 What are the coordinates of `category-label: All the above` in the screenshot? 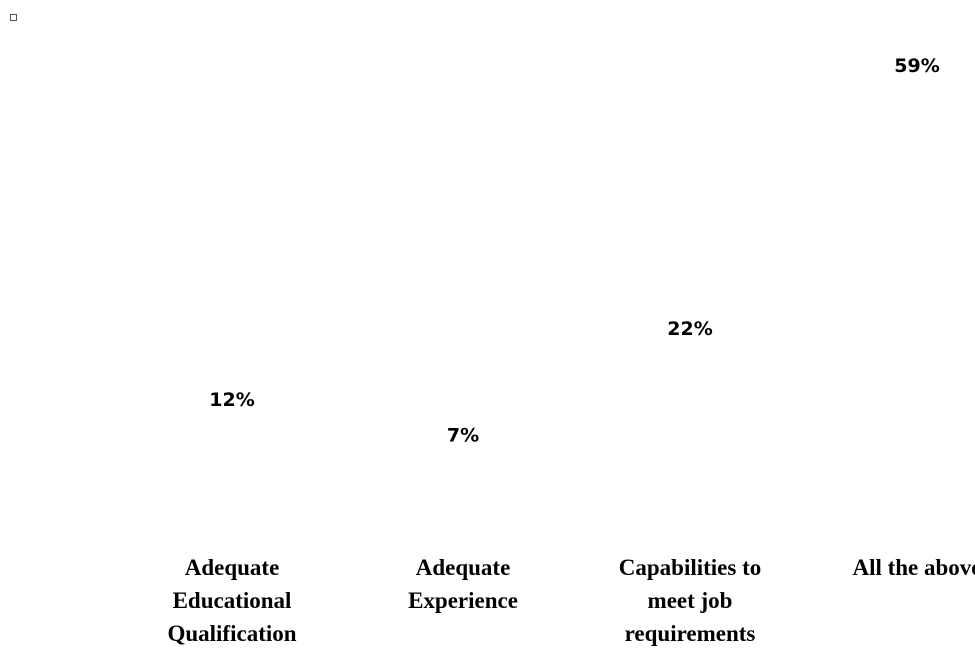 It's located at (913, 567).